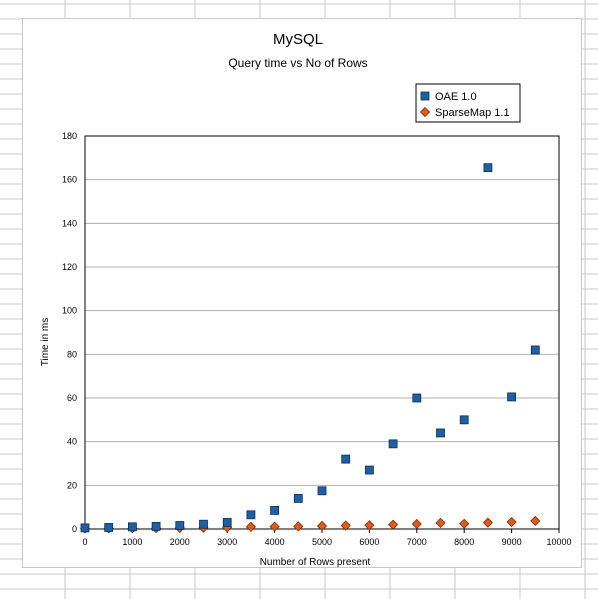  I want to click on x-tick-label: 1000, so click(132, 542).